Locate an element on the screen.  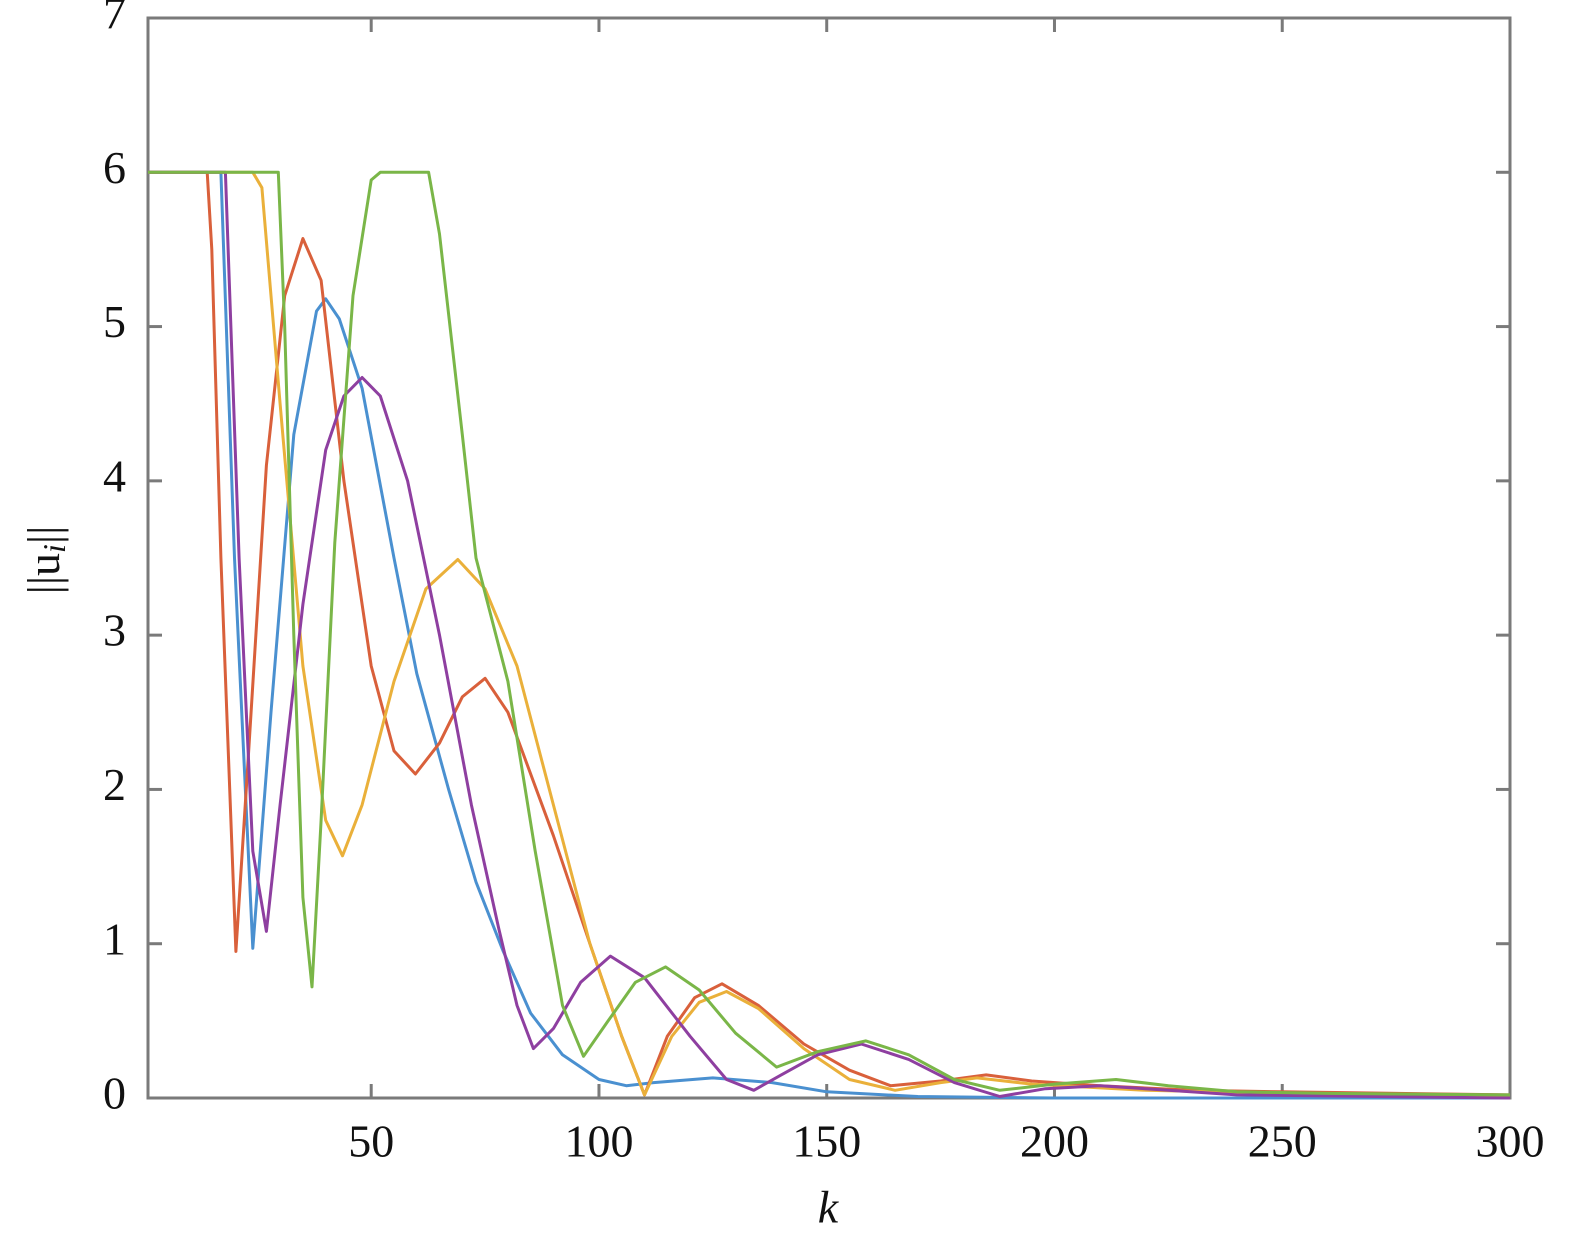
y-tick-label: 7 is located at coordinates (114, 19).